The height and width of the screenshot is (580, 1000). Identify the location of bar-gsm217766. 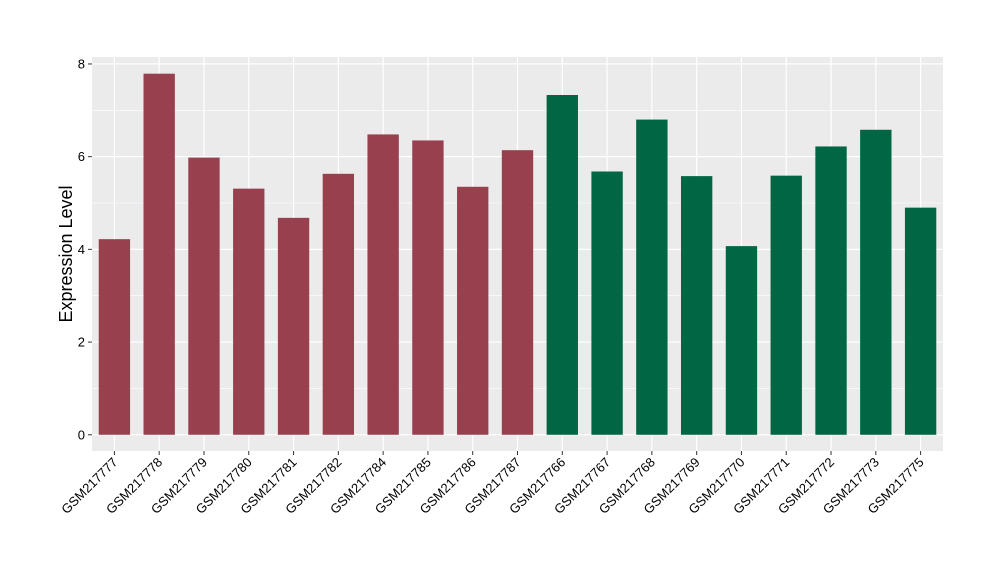
(562, 265).